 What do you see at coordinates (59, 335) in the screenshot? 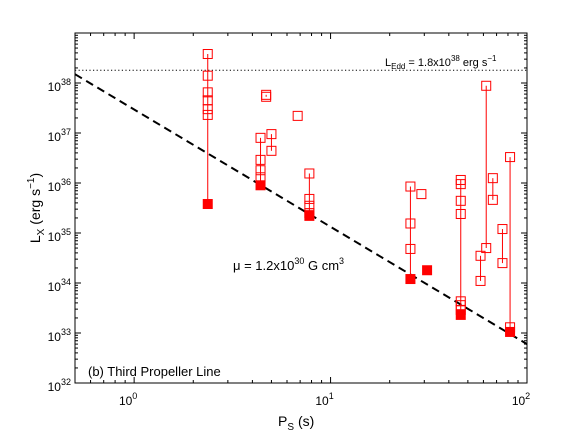
I see `y-tick-label: 1033` at bounding box center [59, 335].